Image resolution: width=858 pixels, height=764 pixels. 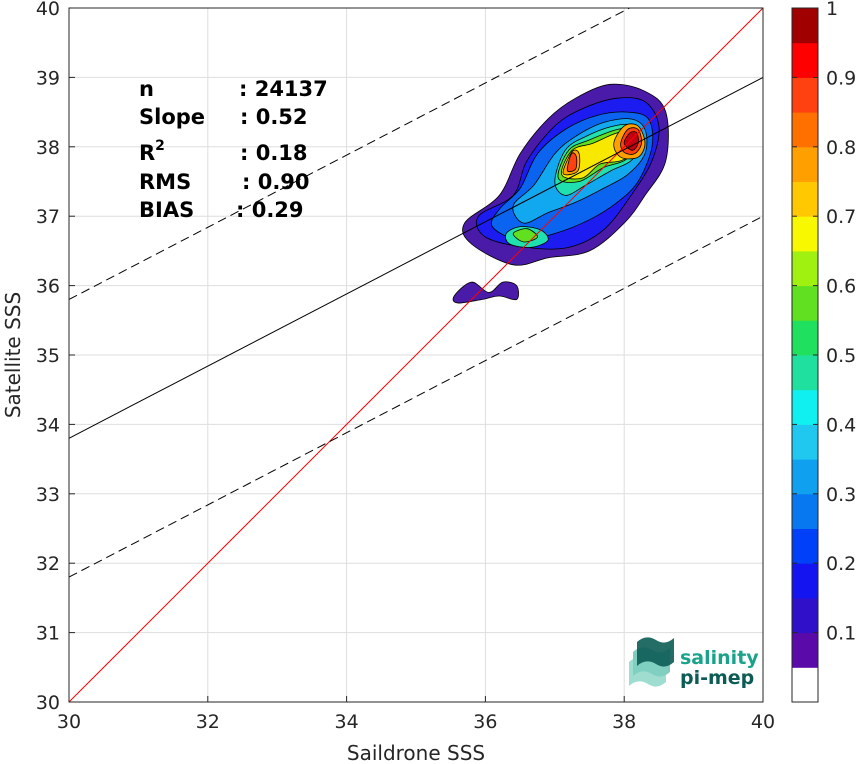 I want to click on colorbar, so click(x=805, y=355).